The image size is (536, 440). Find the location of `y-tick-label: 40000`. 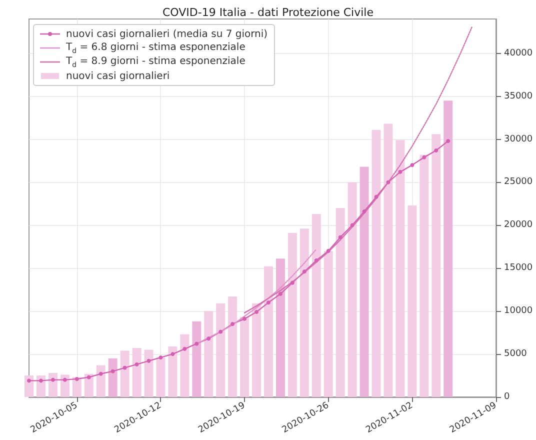

y-tick-label: 40000 is located at coordinates (518, 53).